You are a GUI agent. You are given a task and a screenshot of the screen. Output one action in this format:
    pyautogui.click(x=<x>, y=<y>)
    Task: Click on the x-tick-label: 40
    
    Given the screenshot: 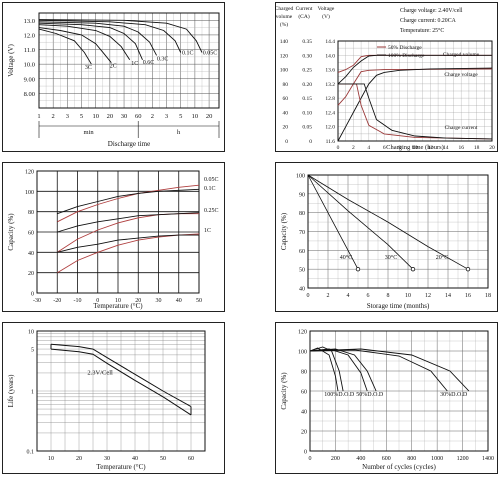 What is the action you would take?
    pyautogui.click(x=135, y=459)
    